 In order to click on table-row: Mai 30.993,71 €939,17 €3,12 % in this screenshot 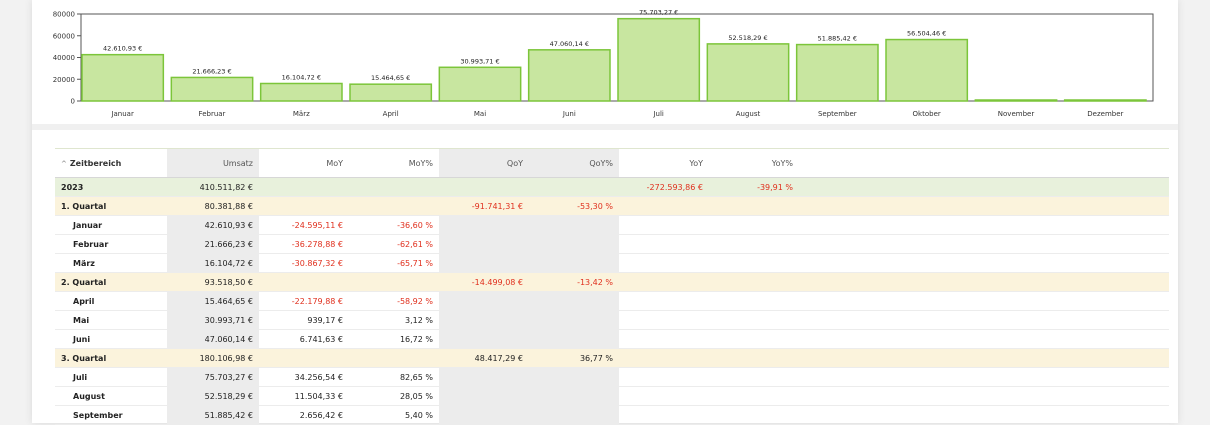, I will do `click(612, 320)`.